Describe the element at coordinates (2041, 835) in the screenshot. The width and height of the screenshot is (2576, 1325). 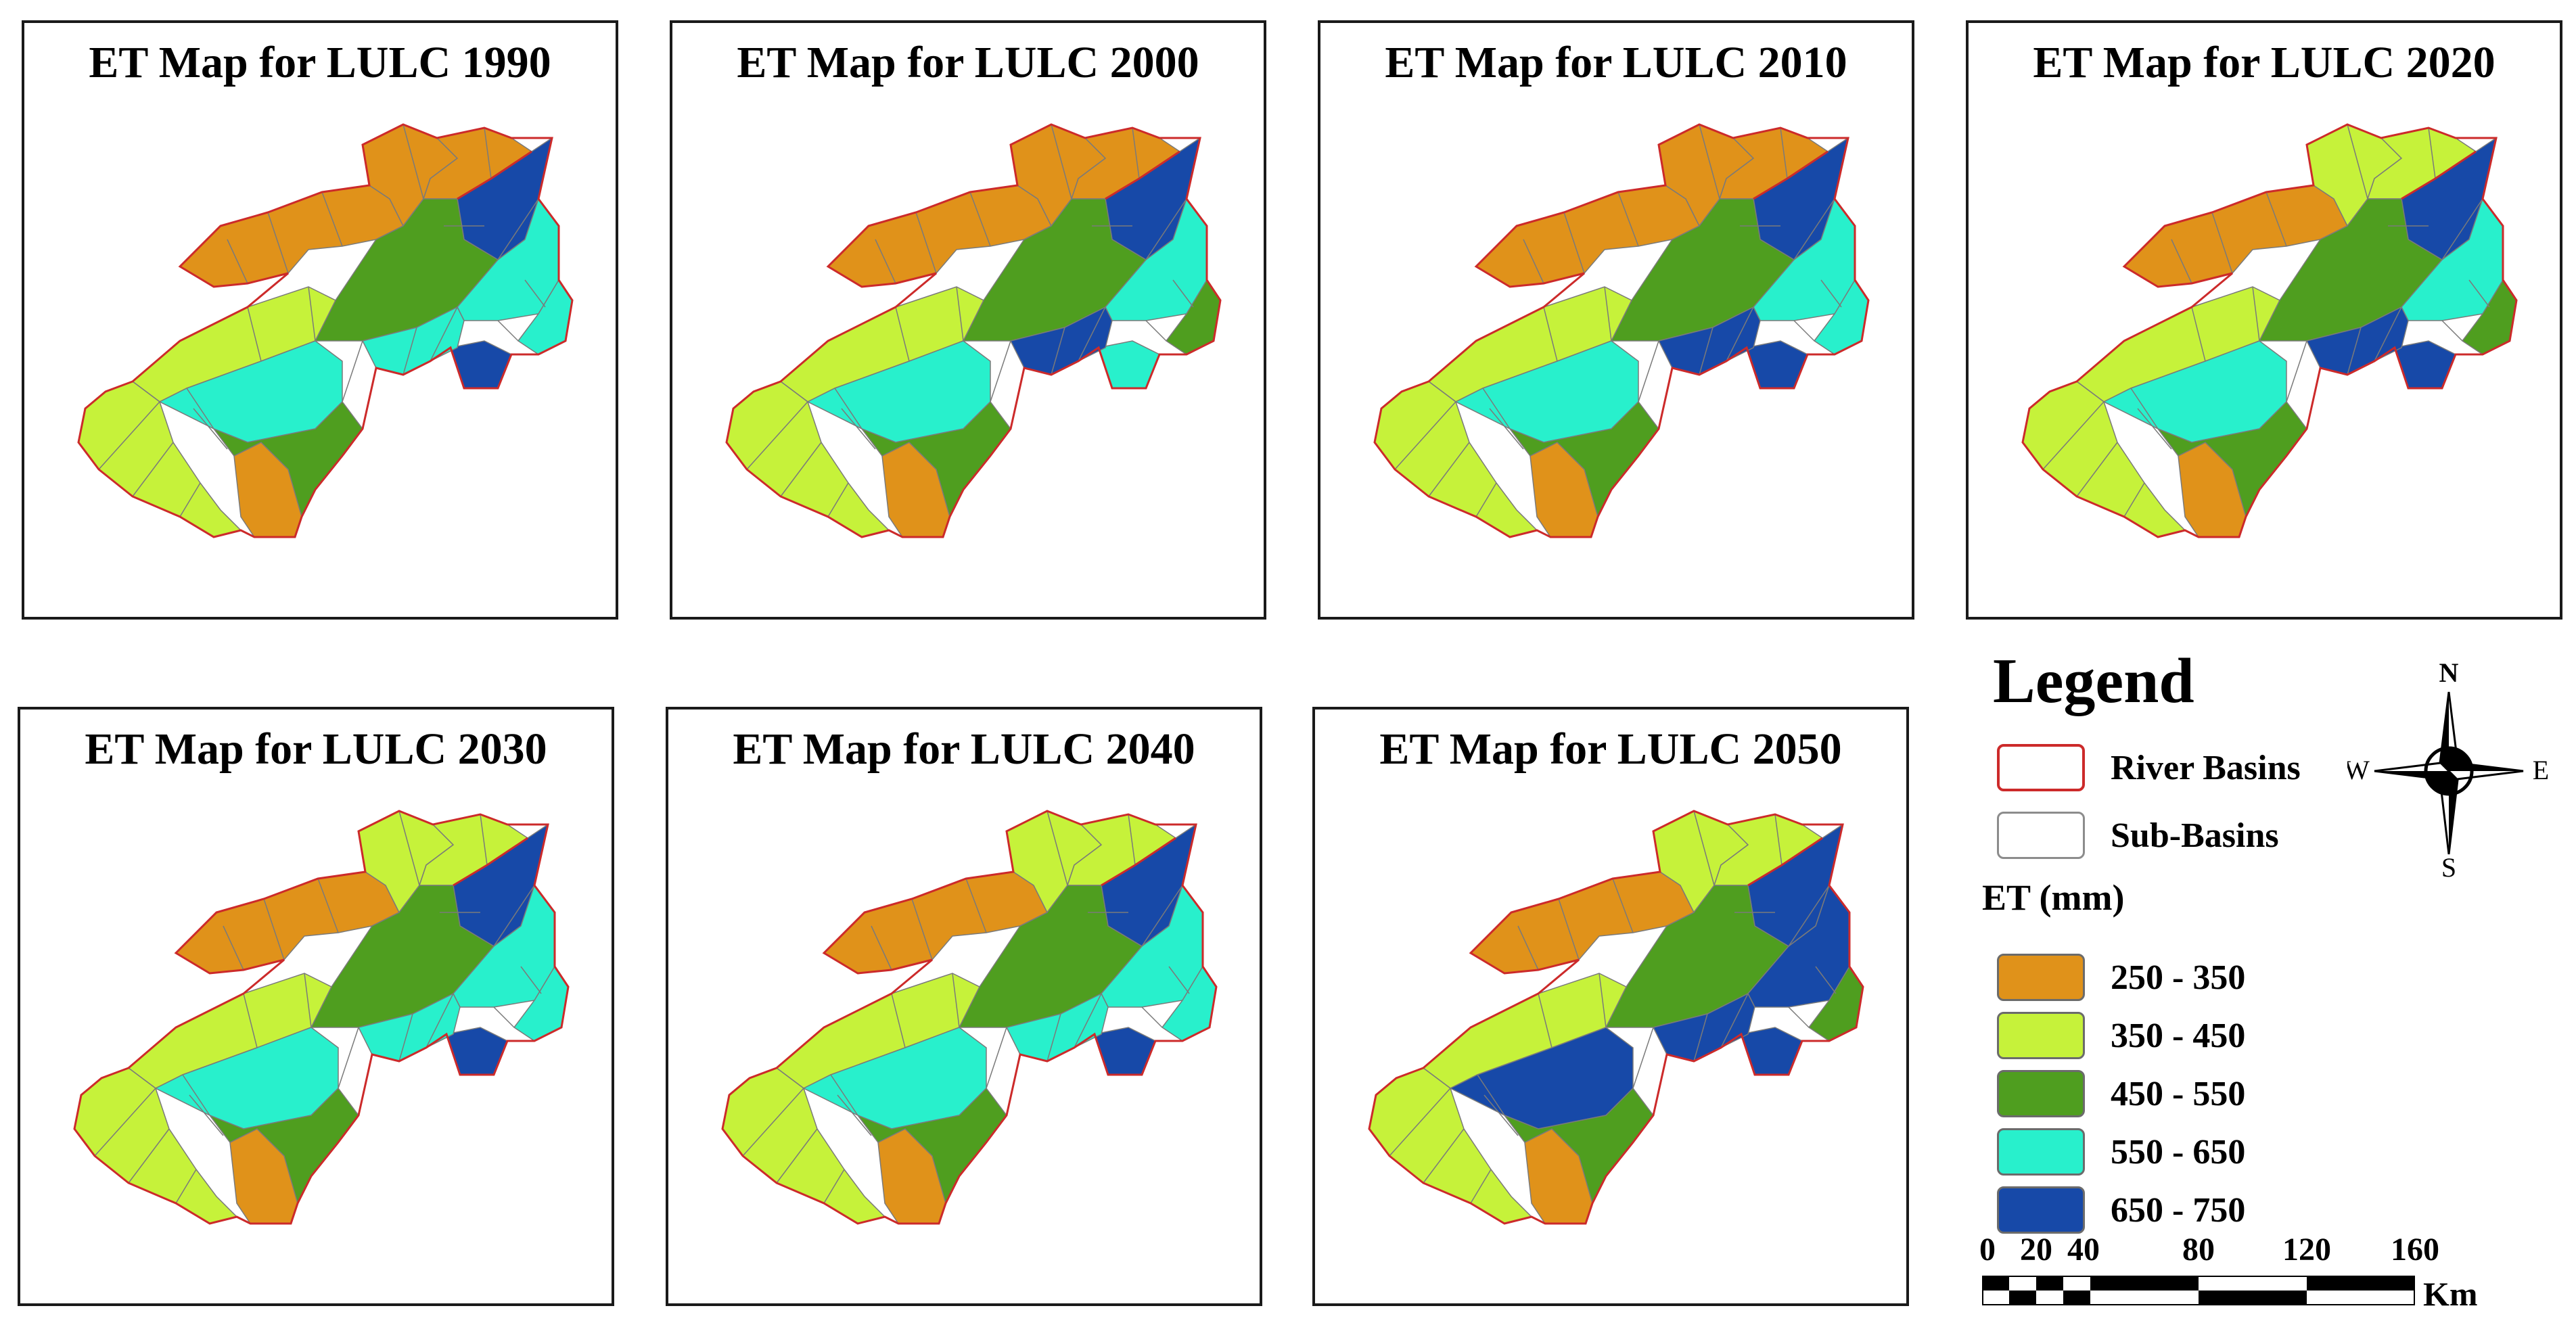
I see `sub-basin-swatch` at that location.